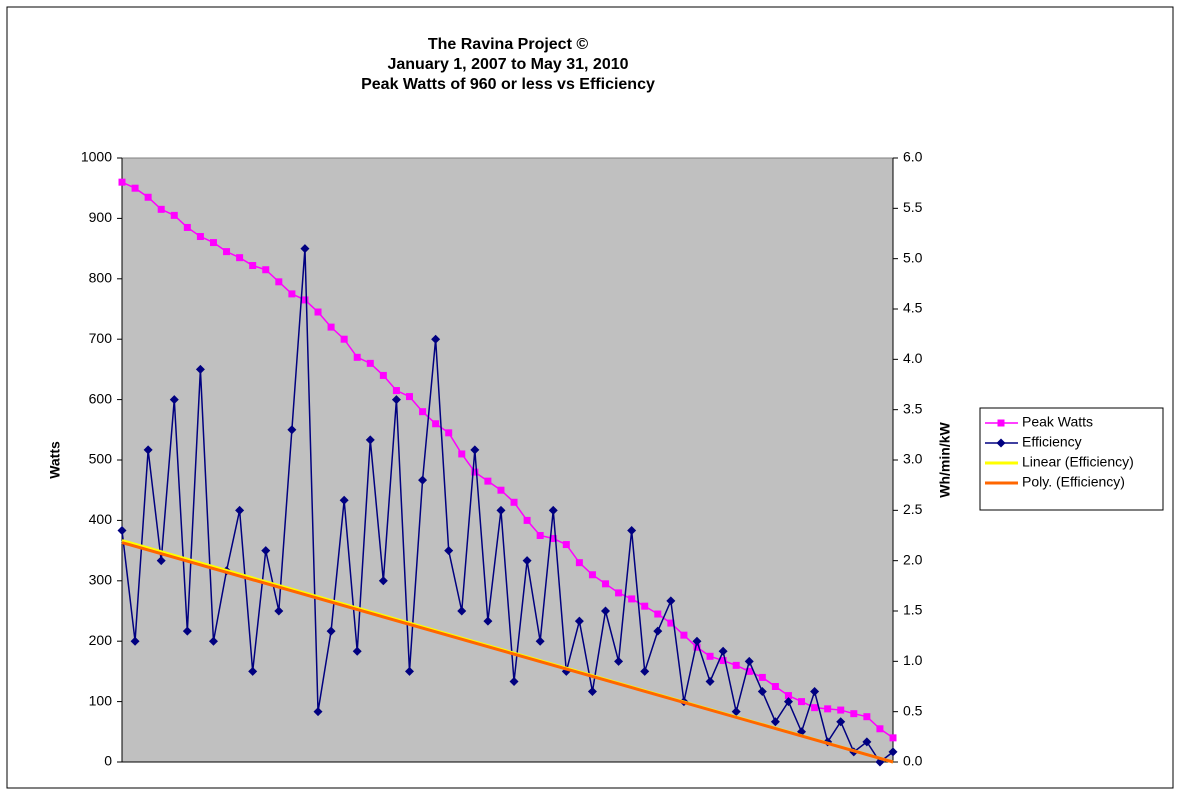 Image resolution: width=1180 pixels, height=795 pixels. What do you see at coordinates (913, 610) in the screenshot?
I see `y2-tick-label: 1.5` at bounding box center [913, 610].